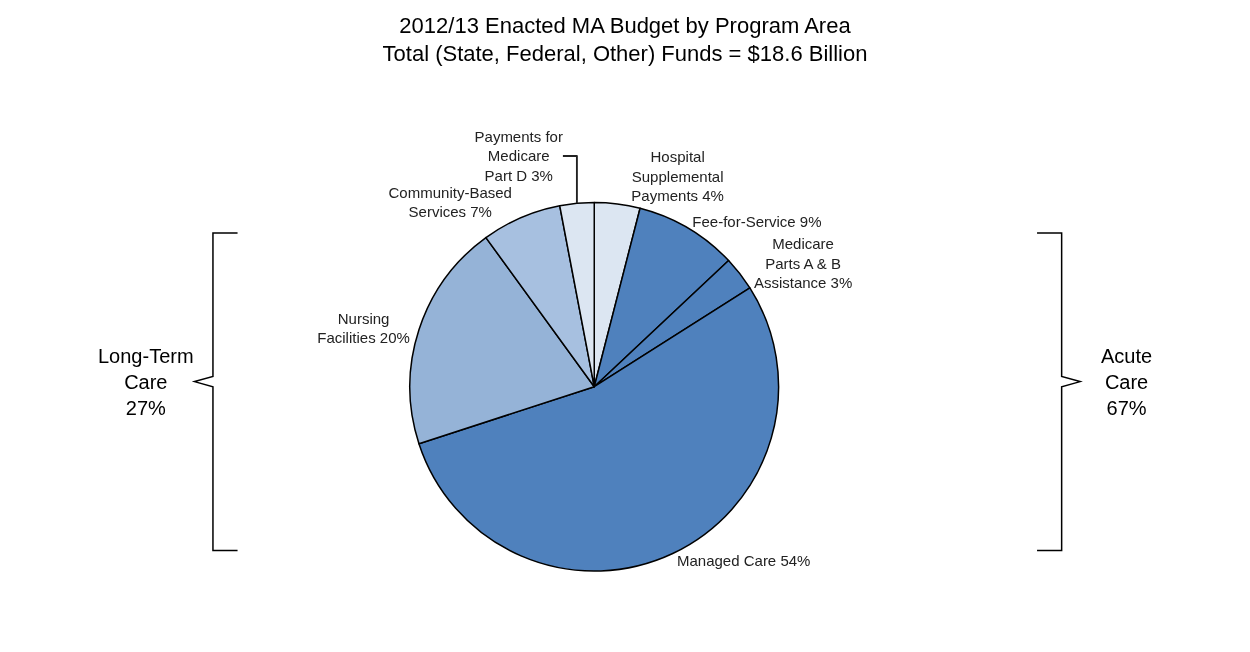 This screenshot has width=1250, height=652. I want to click on slice-label: Community-Based Services 7%, so click(450, 202).